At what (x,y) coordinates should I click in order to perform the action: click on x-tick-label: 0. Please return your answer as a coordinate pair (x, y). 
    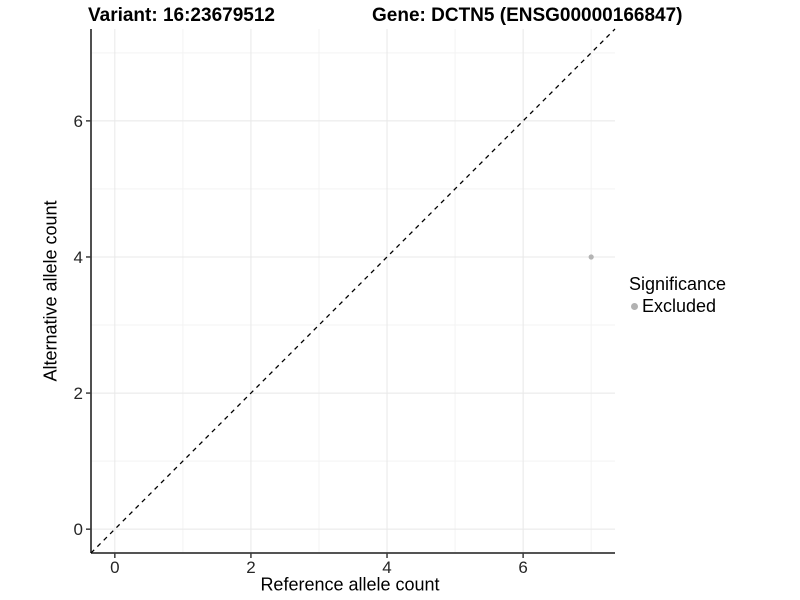
    Looking at the image, I should click on (114, 567).